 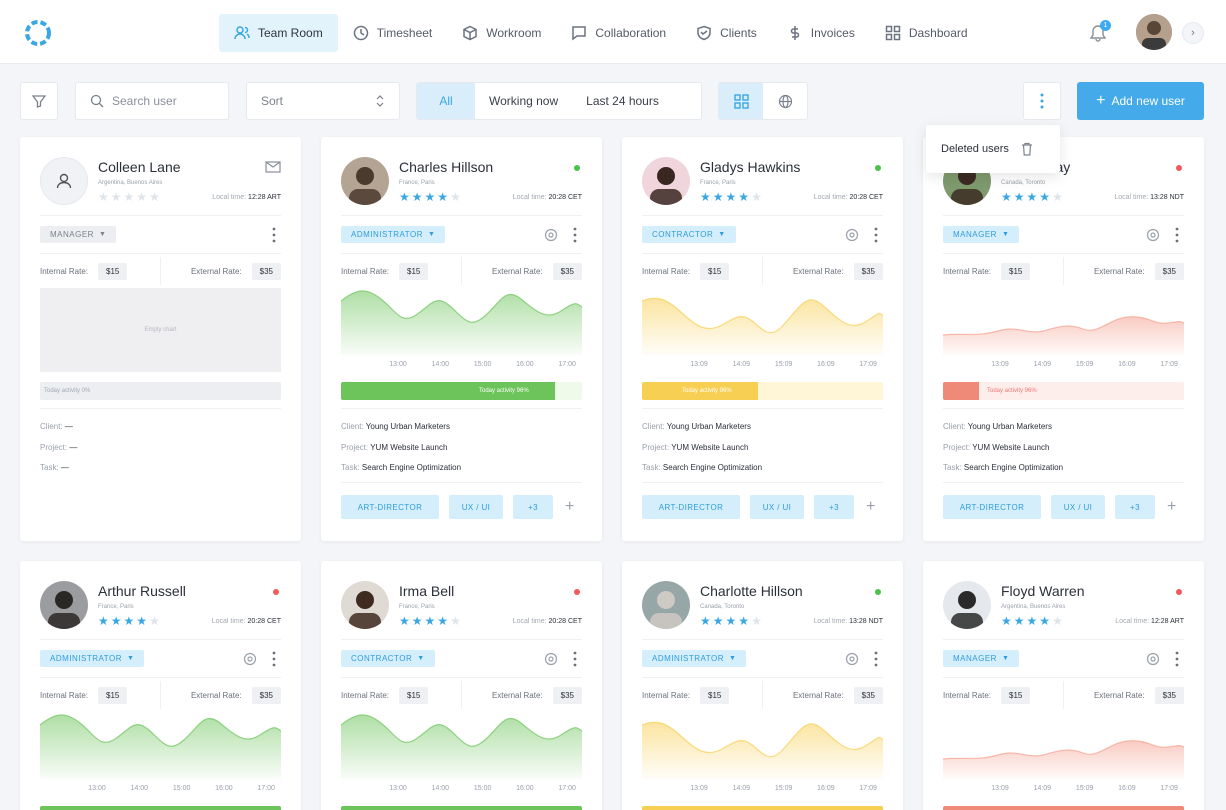 What do you see at coordinates (741, 101) in the screenshot?
I see `grid-view-button` at bounding box center [741, 101].